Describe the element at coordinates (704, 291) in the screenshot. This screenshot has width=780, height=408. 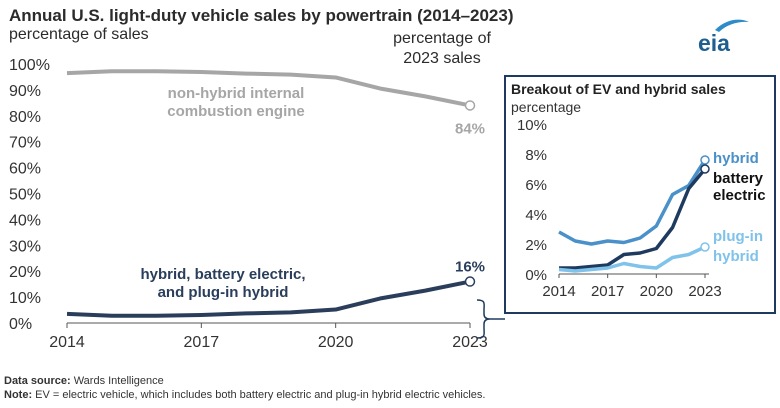
I see `inset-x-tick-label: 2023` at that location.